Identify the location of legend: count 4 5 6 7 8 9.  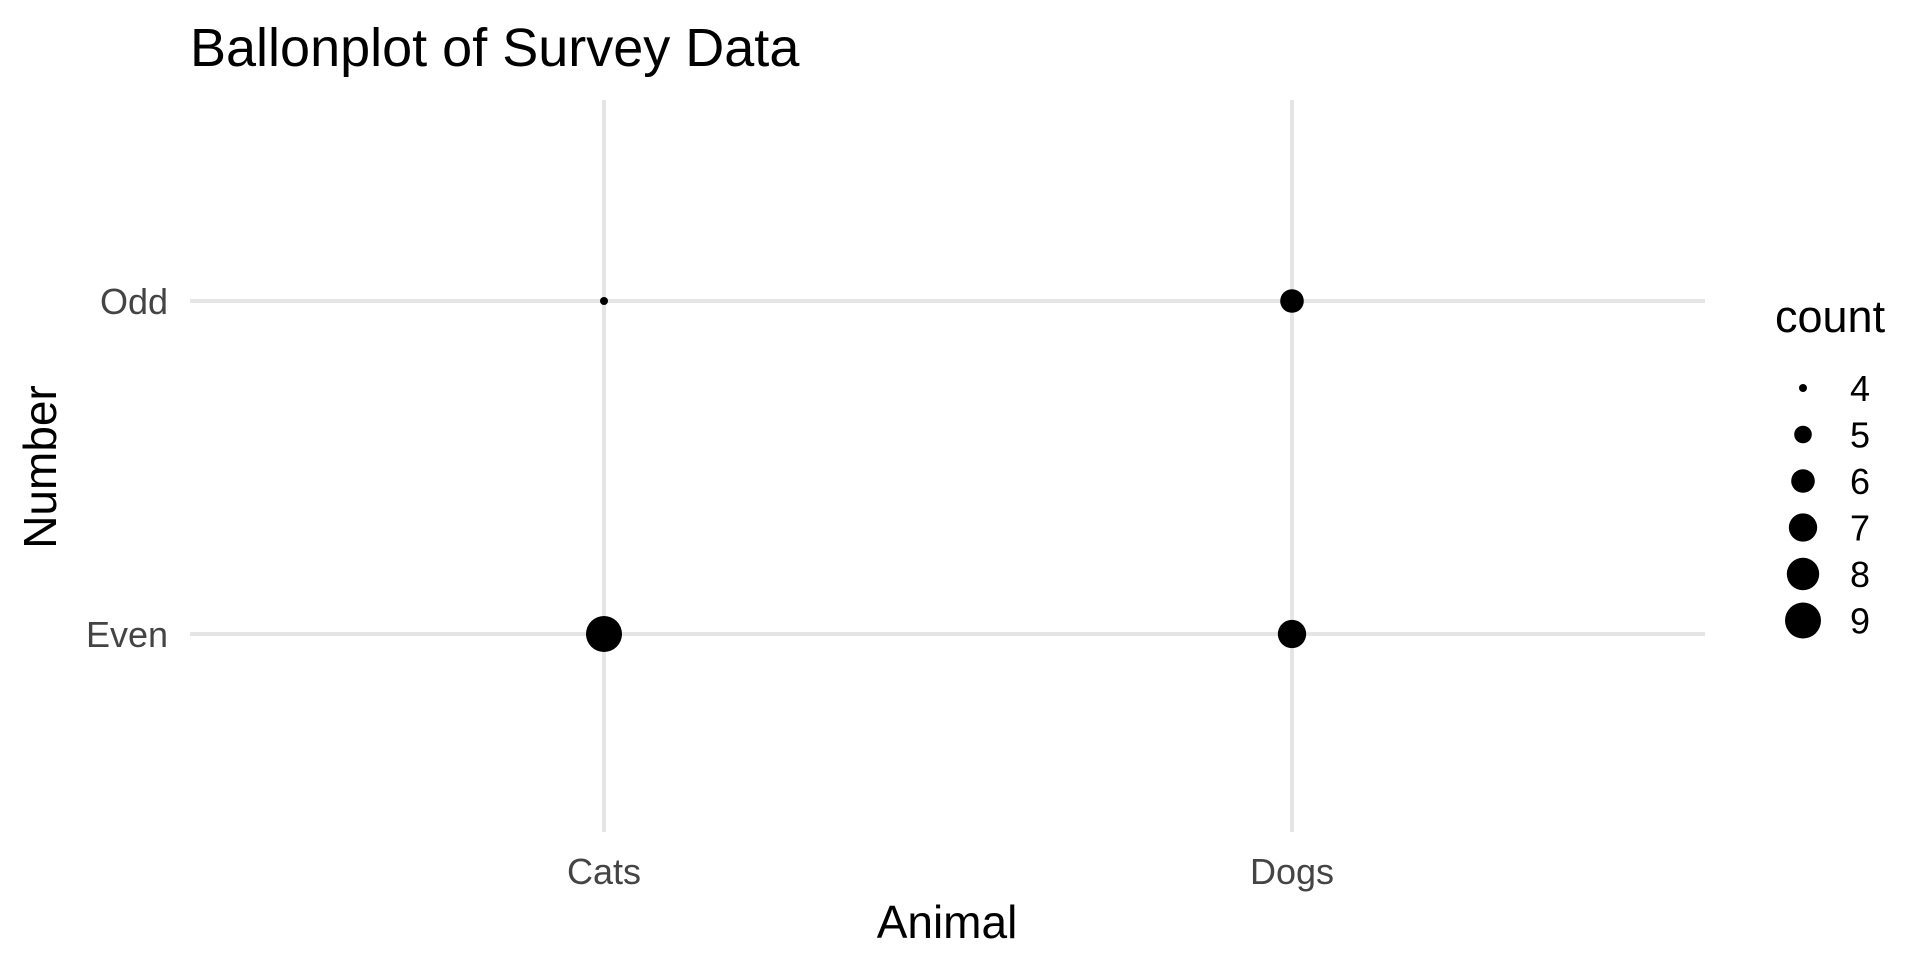
(1830, 466).